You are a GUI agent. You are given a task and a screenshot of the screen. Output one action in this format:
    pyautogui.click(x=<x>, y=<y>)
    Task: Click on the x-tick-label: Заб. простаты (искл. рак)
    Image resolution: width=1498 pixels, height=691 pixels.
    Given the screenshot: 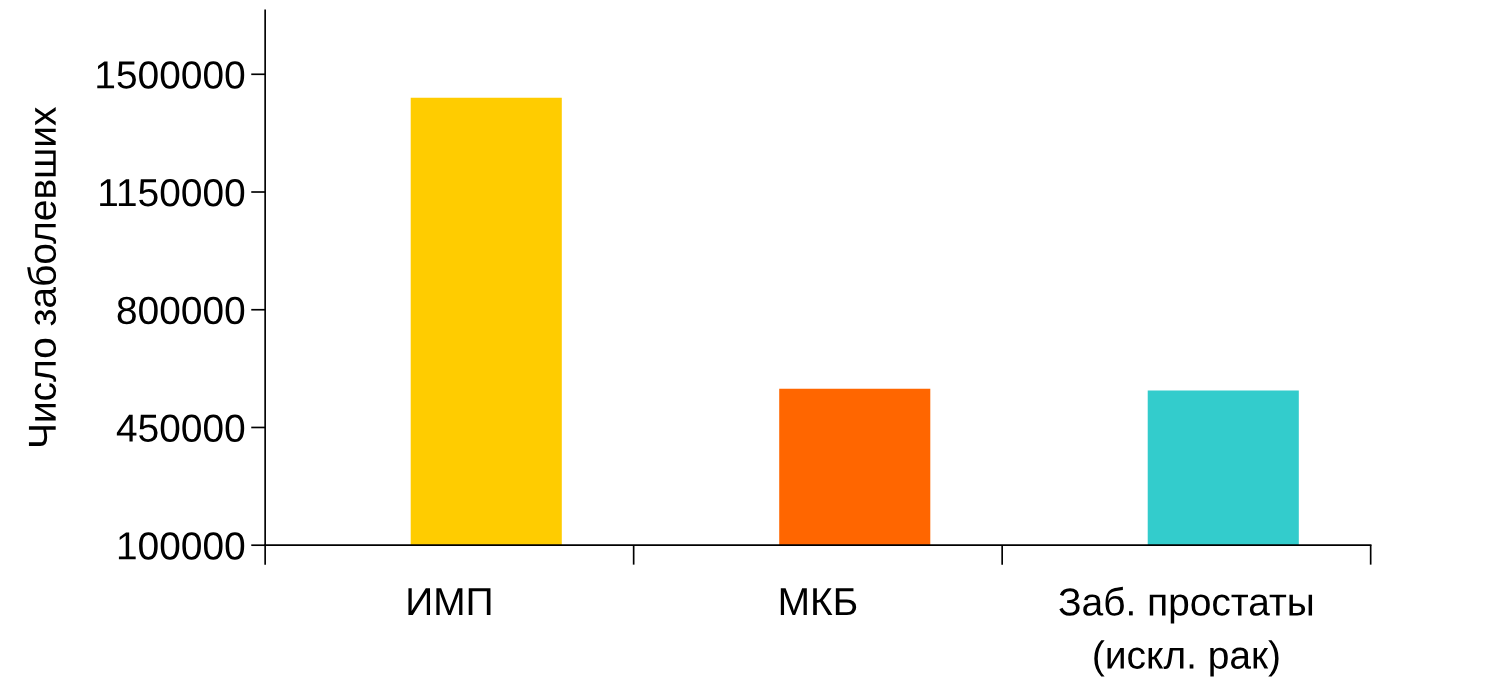 What is the action you would take?
    pyautogui.click(x=1186, y=631)
    